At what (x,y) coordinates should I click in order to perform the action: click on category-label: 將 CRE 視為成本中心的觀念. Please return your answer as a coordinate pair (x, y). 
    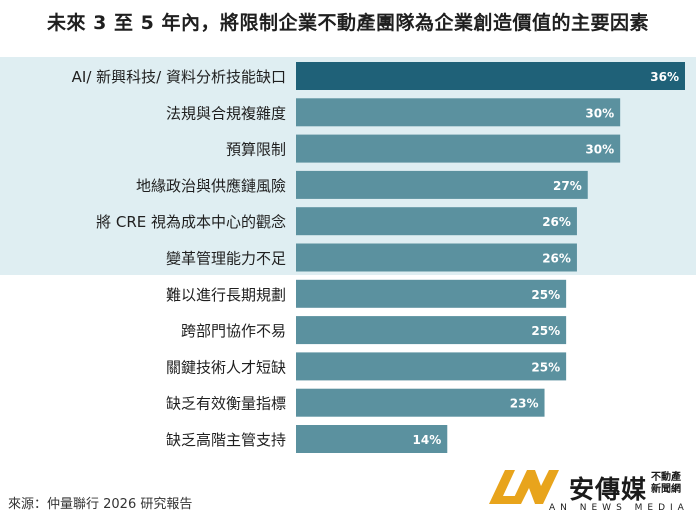
    Looking at the image, I should click on (191, 222).